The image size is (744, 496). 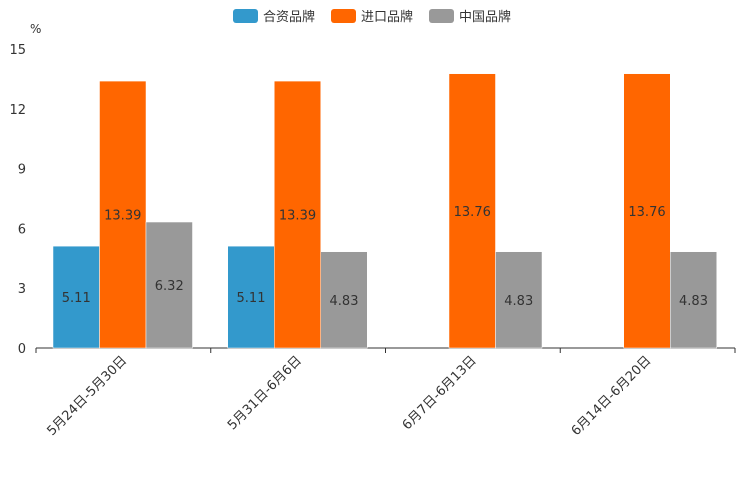 I want to click on y-tick-label: 15, so click(x=17, y=50).